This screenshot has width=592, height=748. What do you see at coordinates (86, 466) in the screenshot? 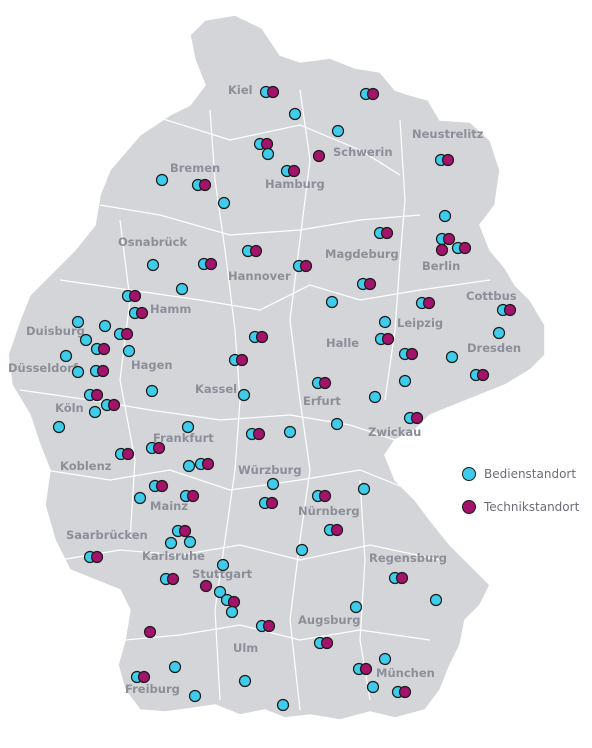
I see `city-label: Koblenz` at bounding box center [86, 466].